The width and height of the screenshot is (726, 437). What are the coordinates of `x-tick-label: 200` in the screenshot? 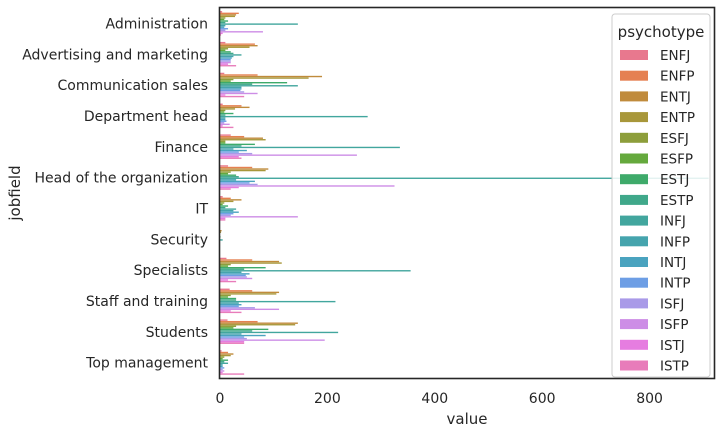 It's located at (327, 399).